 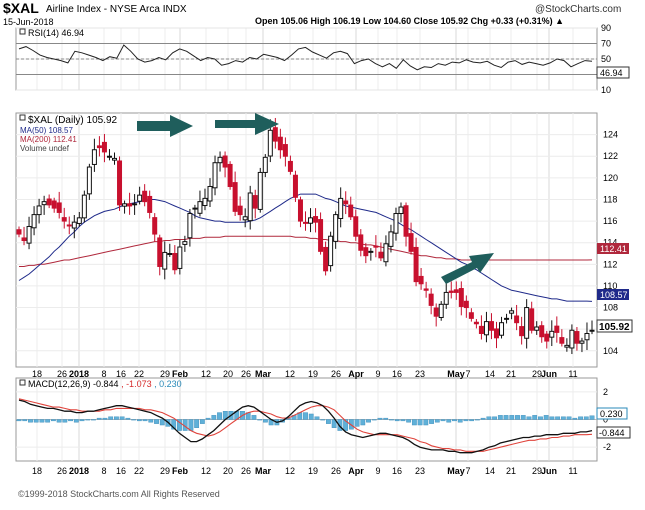 I want to click on macd-tick-label: 2, so click(x=605, y=392).